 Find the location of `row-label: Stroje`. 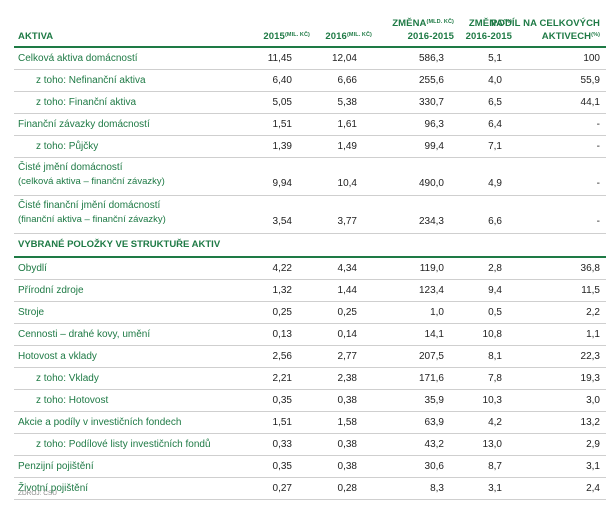

row-label: Stroje is located at coordinates (31, 312).